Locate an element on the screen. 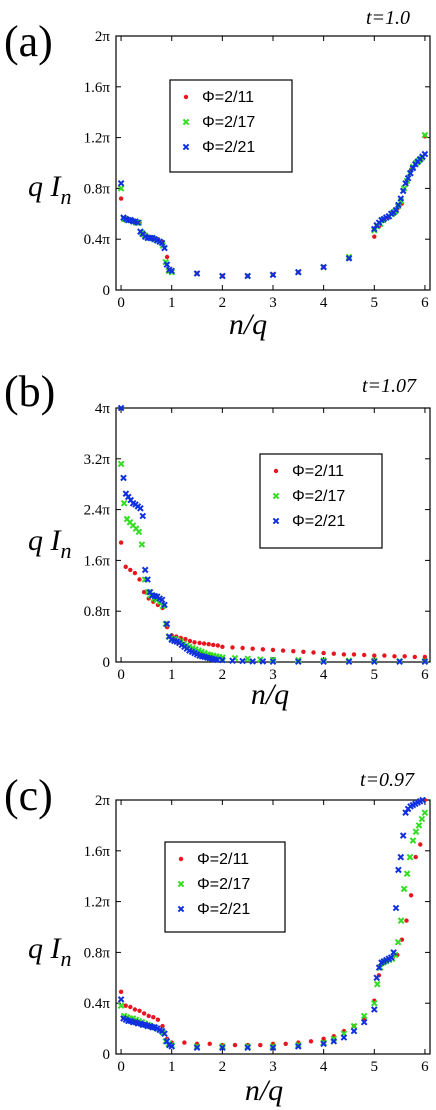 The width and height of the screenshot is (436, 1110). panel-b-xtick-label: 6 is located at coordinates (425, 675).